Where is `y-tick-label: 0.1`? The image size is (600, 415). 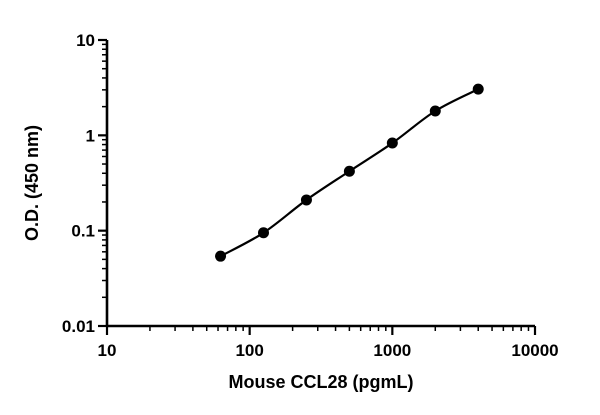 y-tick-label: 0.1 is located at coordinates (83, 231).